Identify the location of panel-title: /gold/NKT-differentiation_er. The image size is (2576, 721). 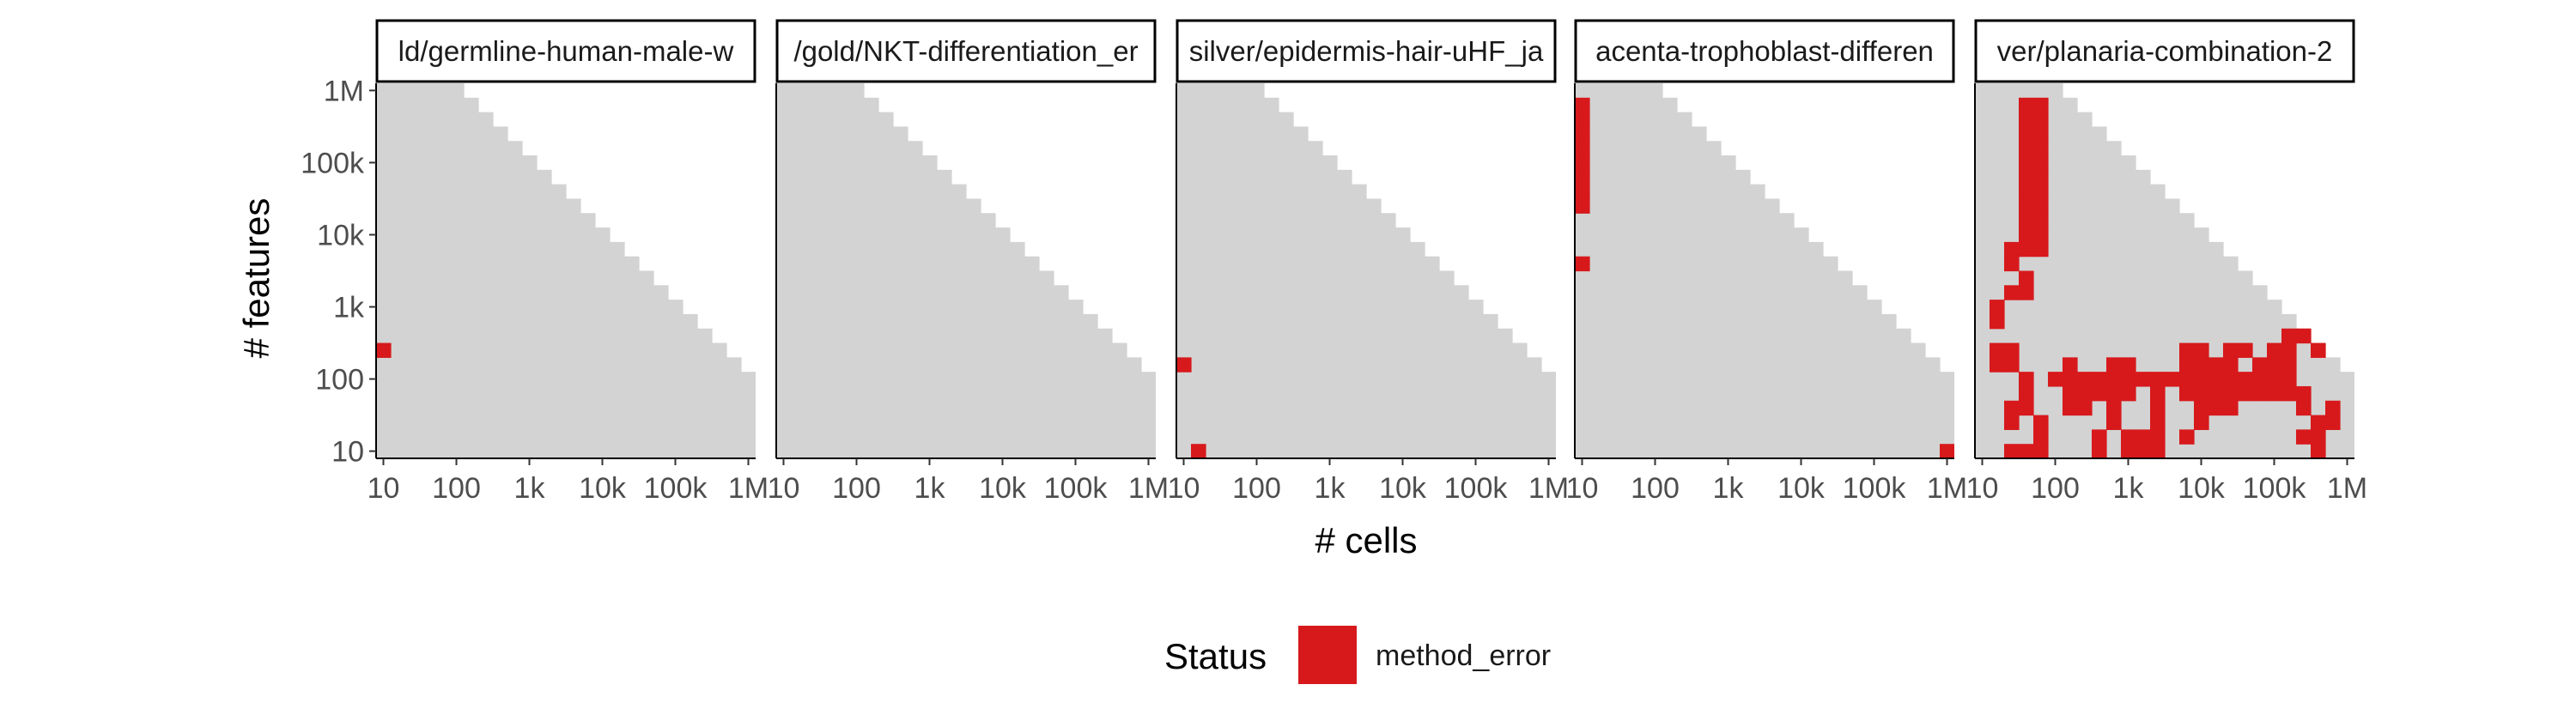
(965, 51).